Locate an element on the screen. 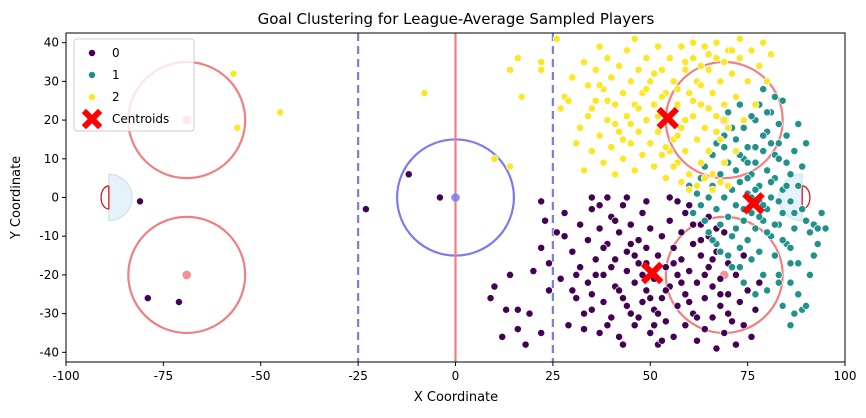 This screenshot has height=418, width=866. y-tick-label: -20 is located at coordinates (49, 275).